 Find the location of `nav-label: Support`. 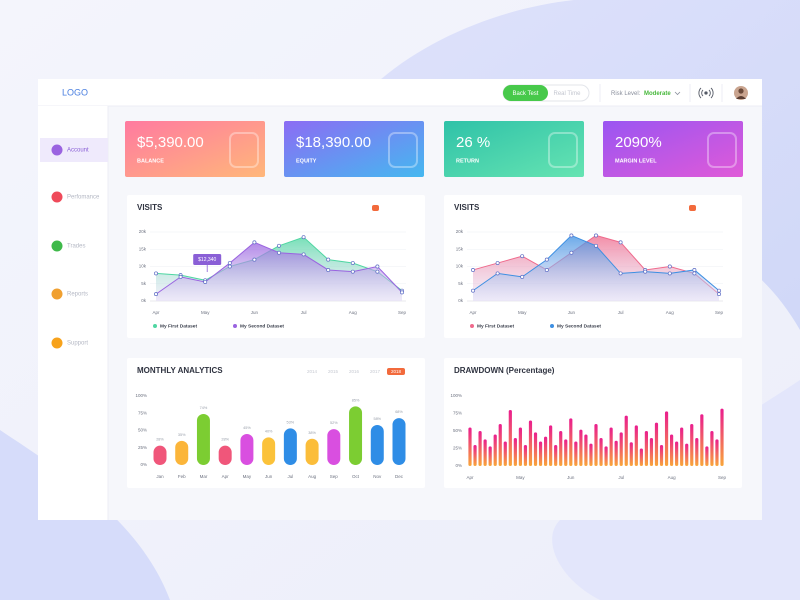

nav-label: Support is located at coordinates (77, 344).